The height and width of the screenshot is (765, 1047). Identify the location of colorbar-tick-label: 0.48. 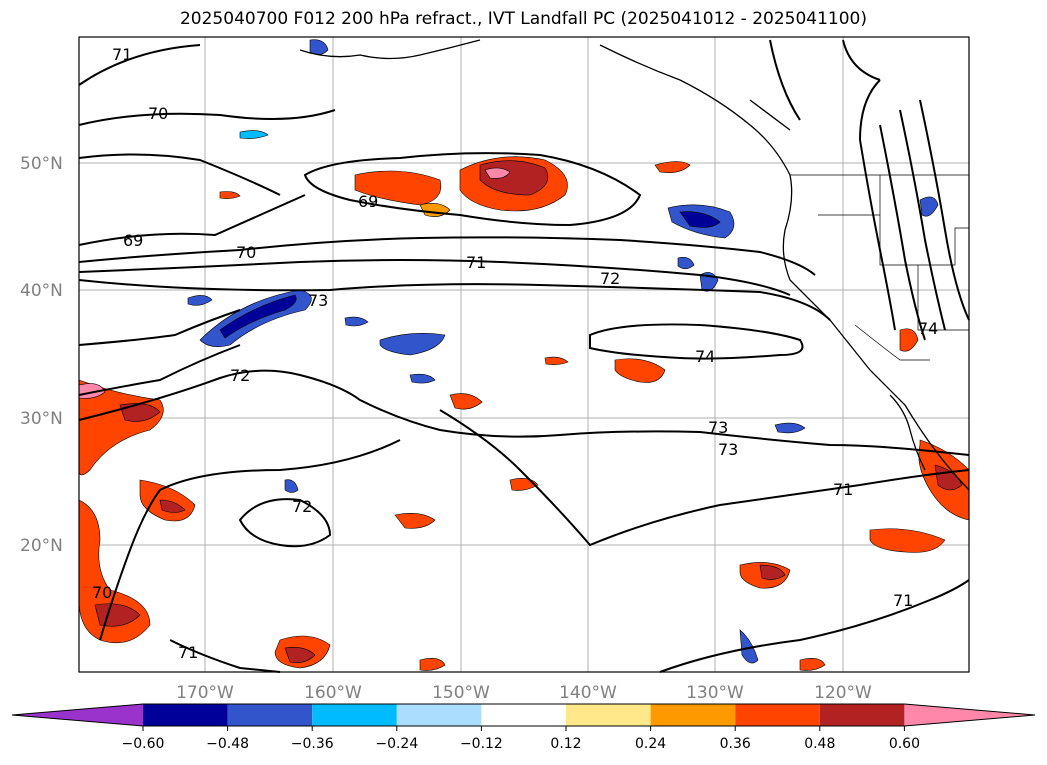
(819, 744).